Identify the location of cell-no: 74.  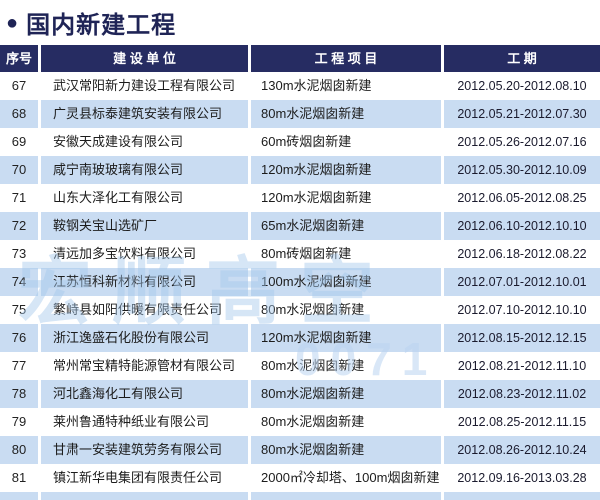
(19, 282).